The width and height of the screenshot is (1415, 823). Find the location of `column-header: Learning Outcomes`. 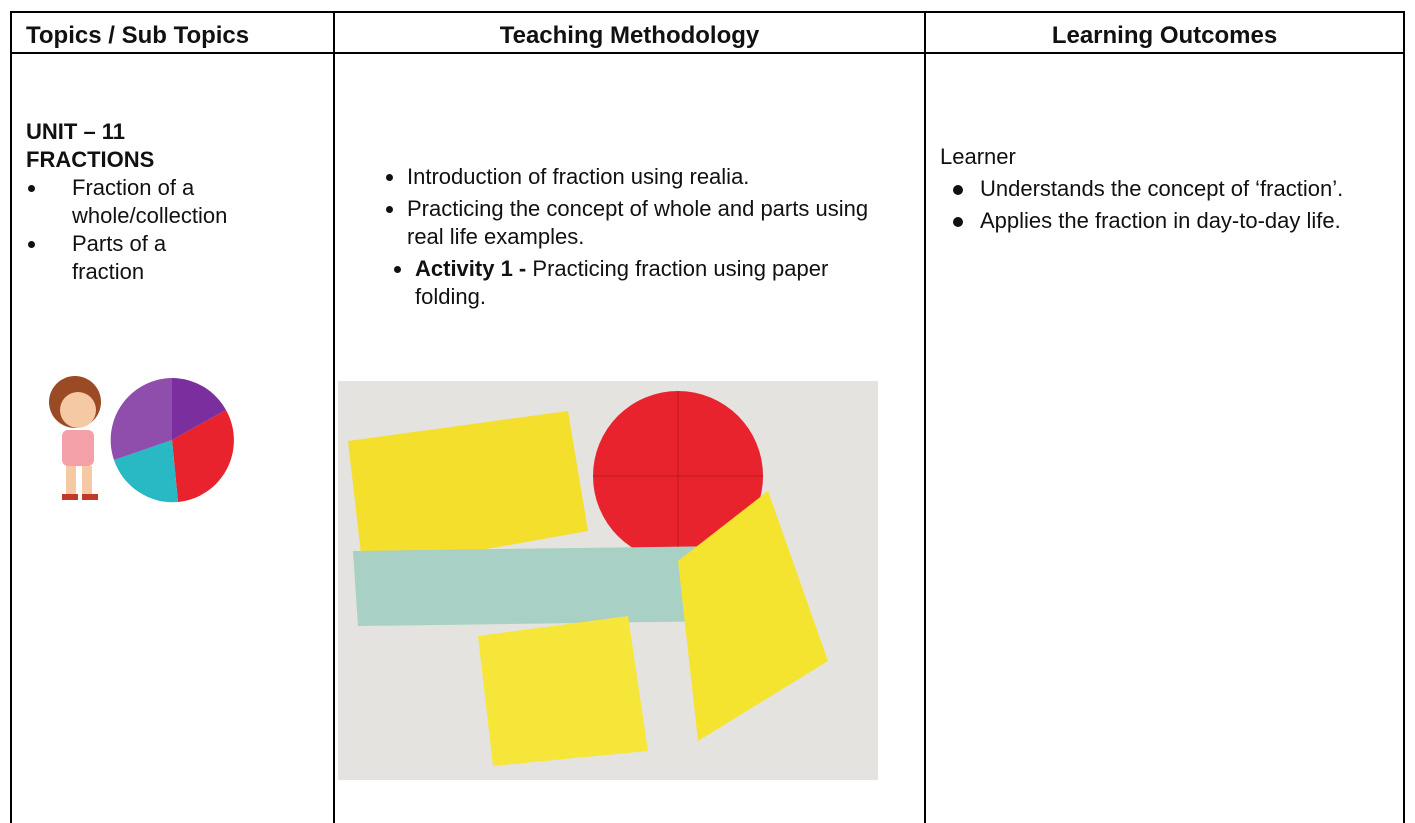

column-header: Learning Outcomes is located at coordinates (1164, 35).